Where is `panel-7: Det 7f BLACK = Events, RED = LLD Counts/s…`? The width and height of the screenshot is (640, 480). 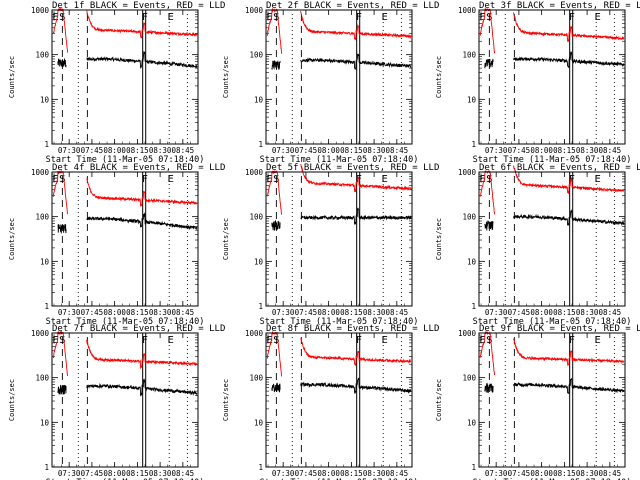 panel-7: Det 7f BLACK = Events, RED = LLD Counts/s… is located at coordinates (116, 402).